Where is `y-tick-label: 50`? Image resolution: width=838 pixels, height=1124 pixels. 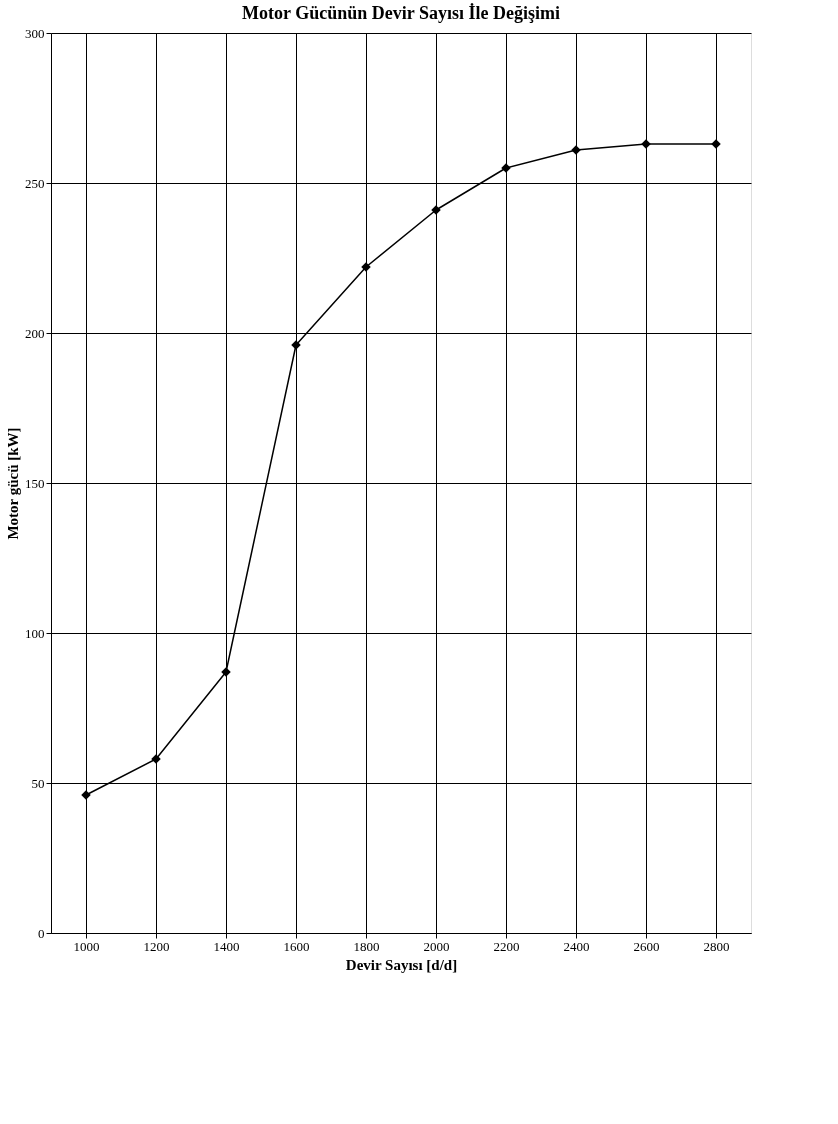 y-tick-label: 50 is located at coordinates (38, 783).